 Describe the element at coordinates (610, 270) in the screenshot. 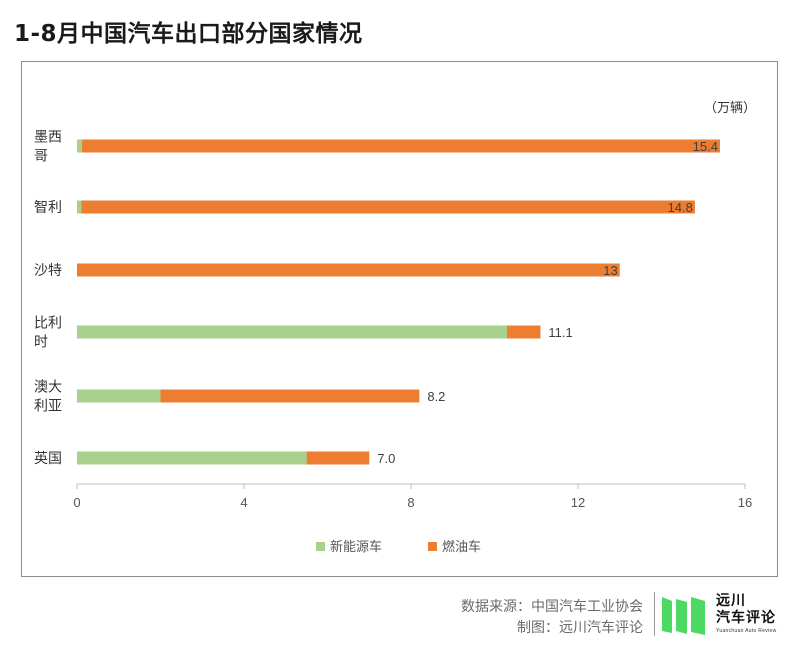

I see `bar-total-label: 13` at that location.